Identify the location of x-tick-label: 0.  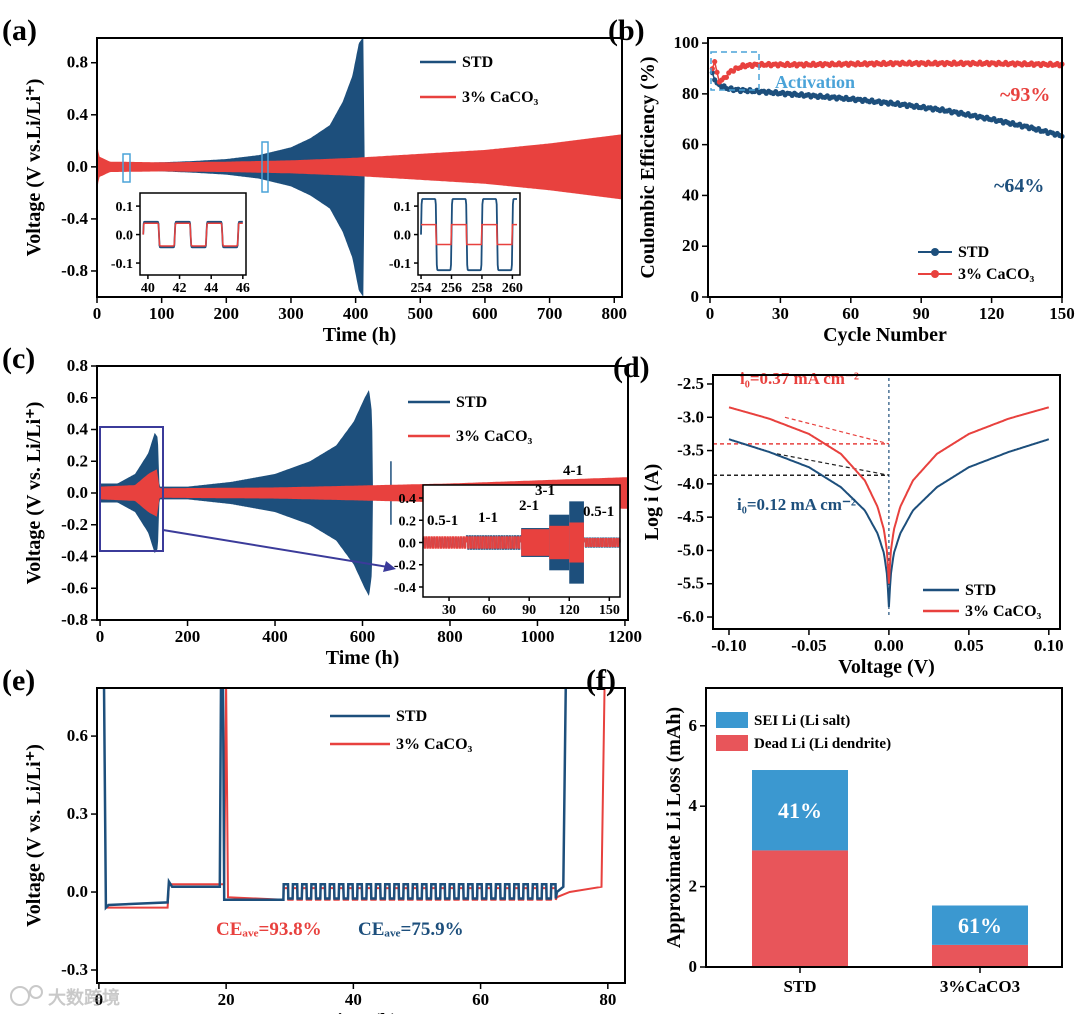
(97, 313).